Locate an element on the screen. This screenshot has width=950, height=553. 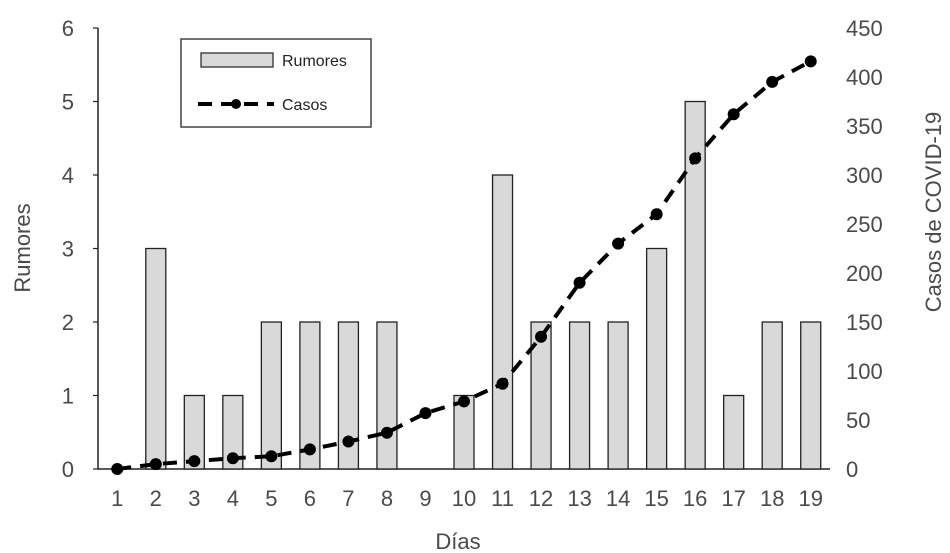
x-tick-label: 4 is located at coordinates (233, 498).